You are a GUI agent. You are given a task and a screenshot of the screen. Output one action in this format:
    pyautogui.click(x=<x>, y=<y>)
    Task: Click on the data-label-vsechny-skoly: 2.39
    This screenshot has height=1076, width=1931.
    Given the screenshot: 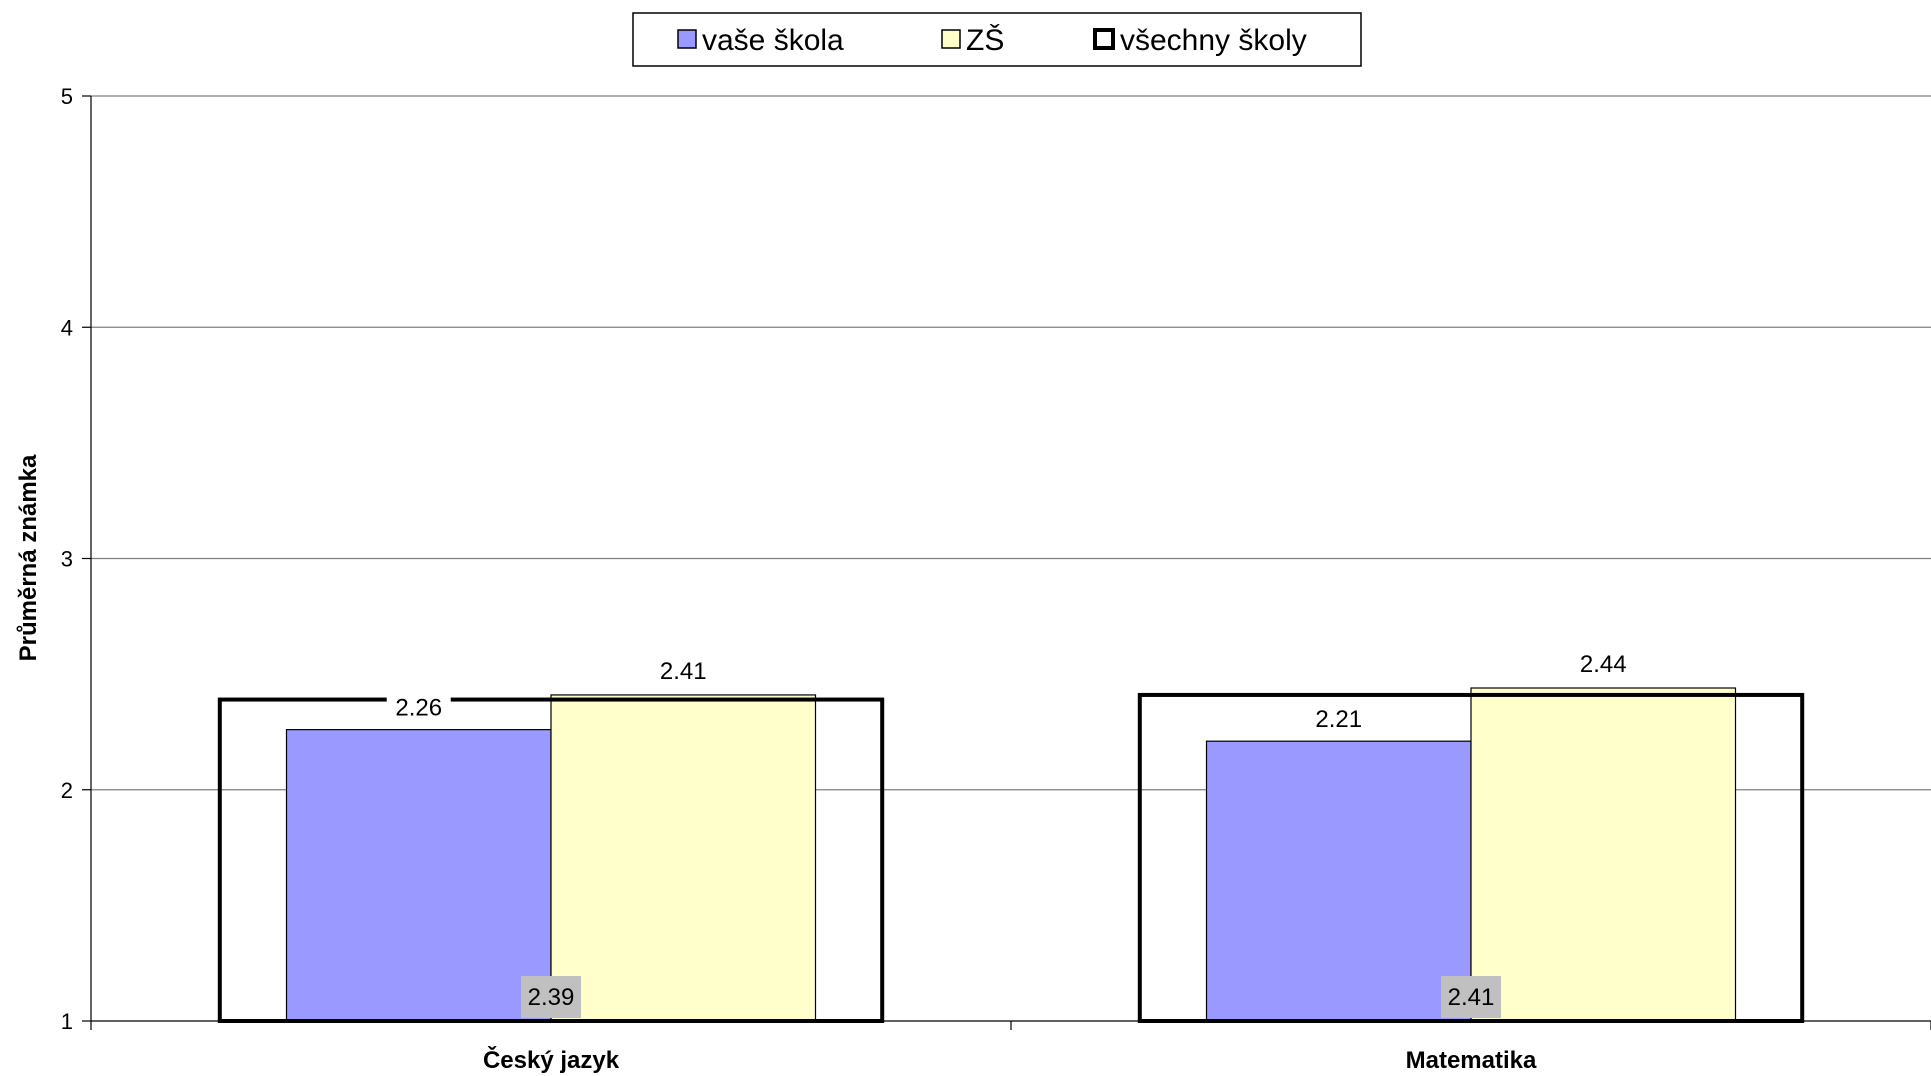 What is the action you would take?
    pyautogui.click(x=551, y=997)
    